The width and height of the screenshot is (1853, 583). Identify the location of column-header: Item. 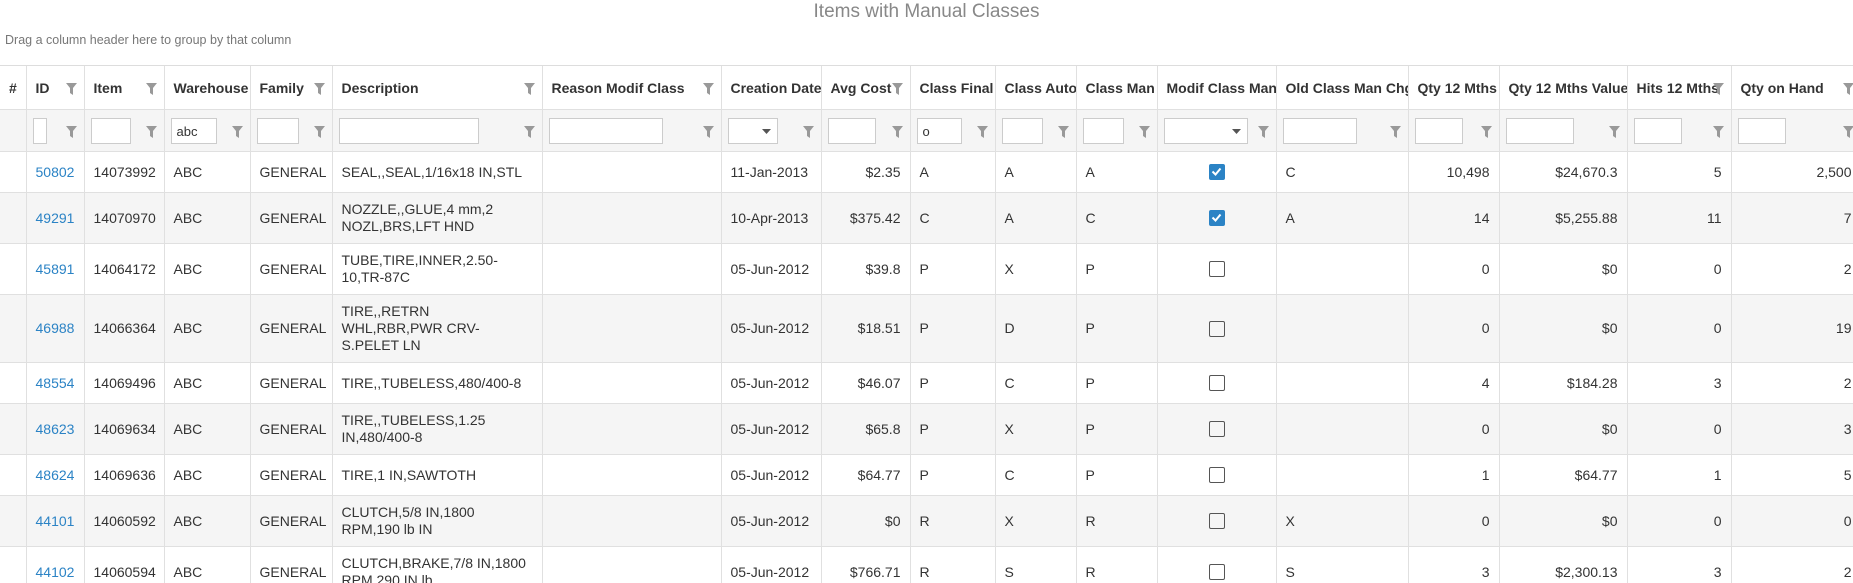
(124, 88).